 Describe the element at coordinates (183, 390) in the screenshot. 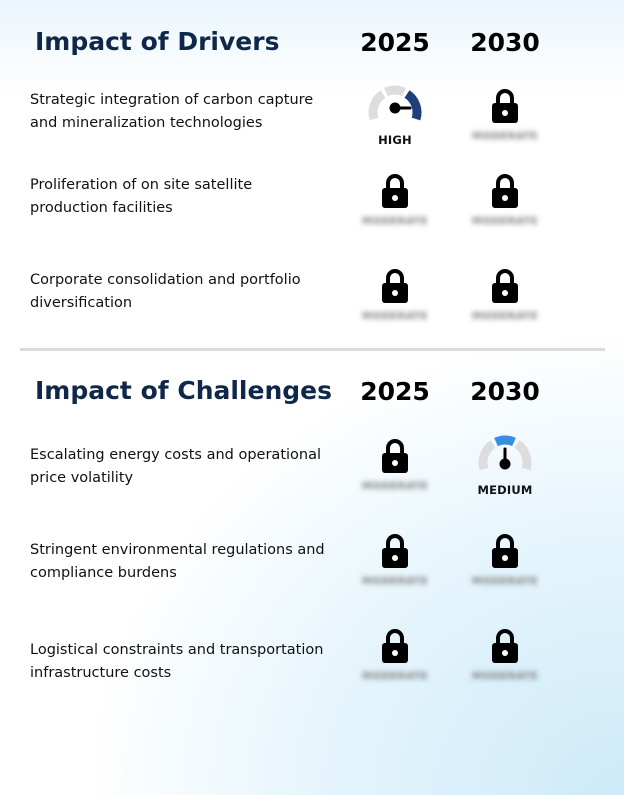

I see `challenges-section-title: Impact of Challenges` at that location.